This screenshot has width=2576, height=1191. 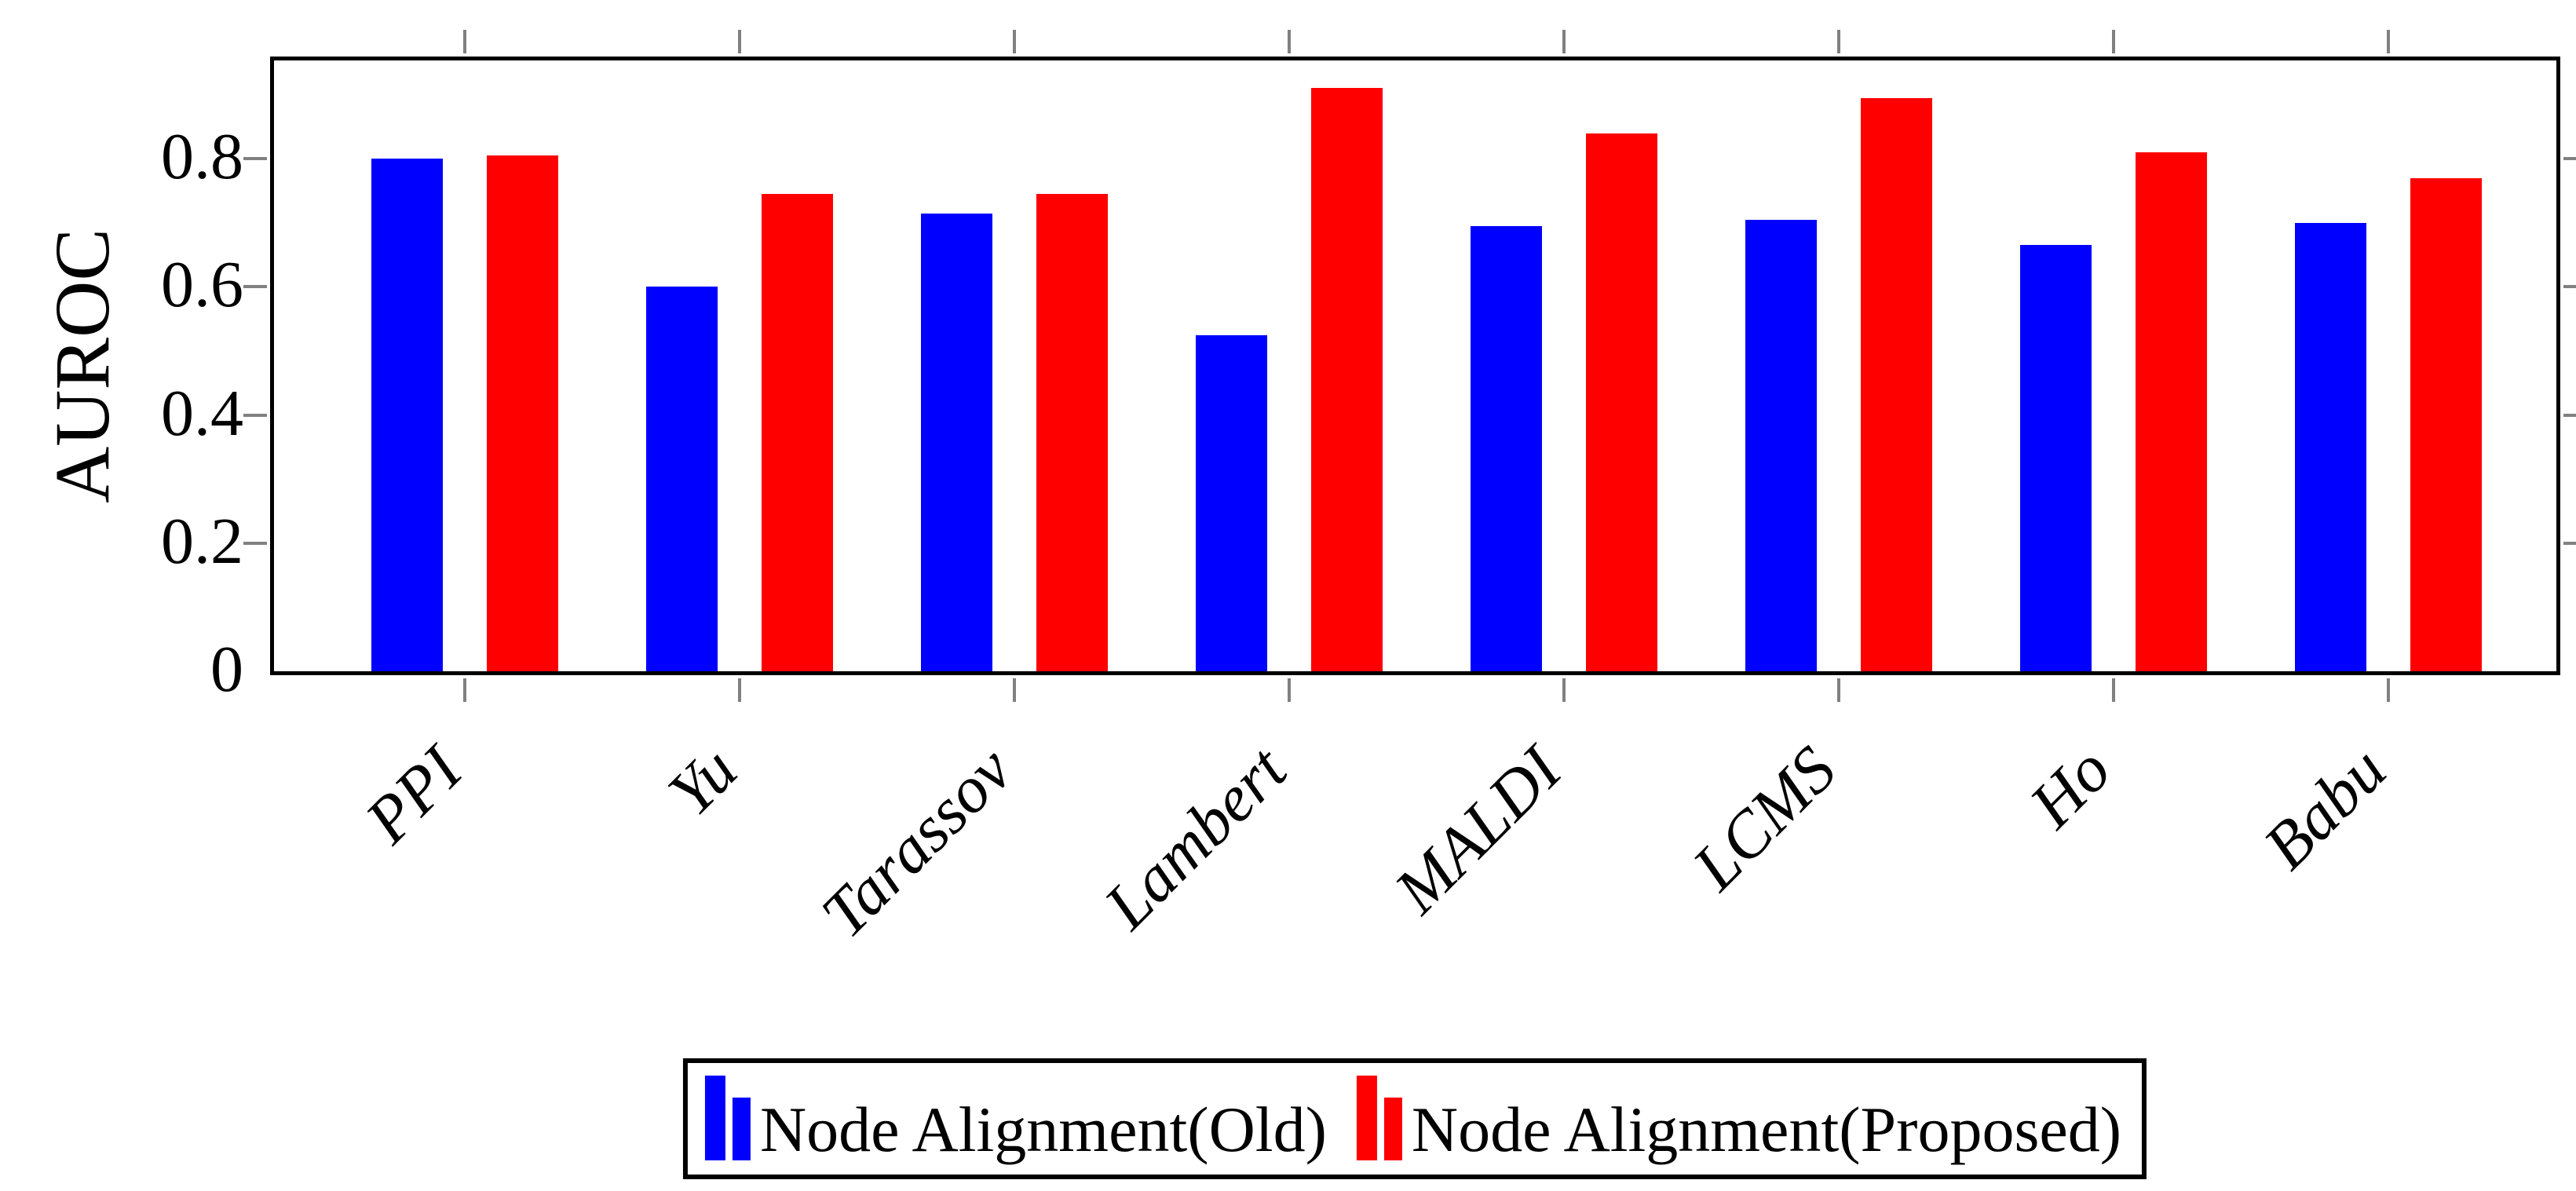 I want to click on x-category-label: Babu, so click(x=2324, y=808).